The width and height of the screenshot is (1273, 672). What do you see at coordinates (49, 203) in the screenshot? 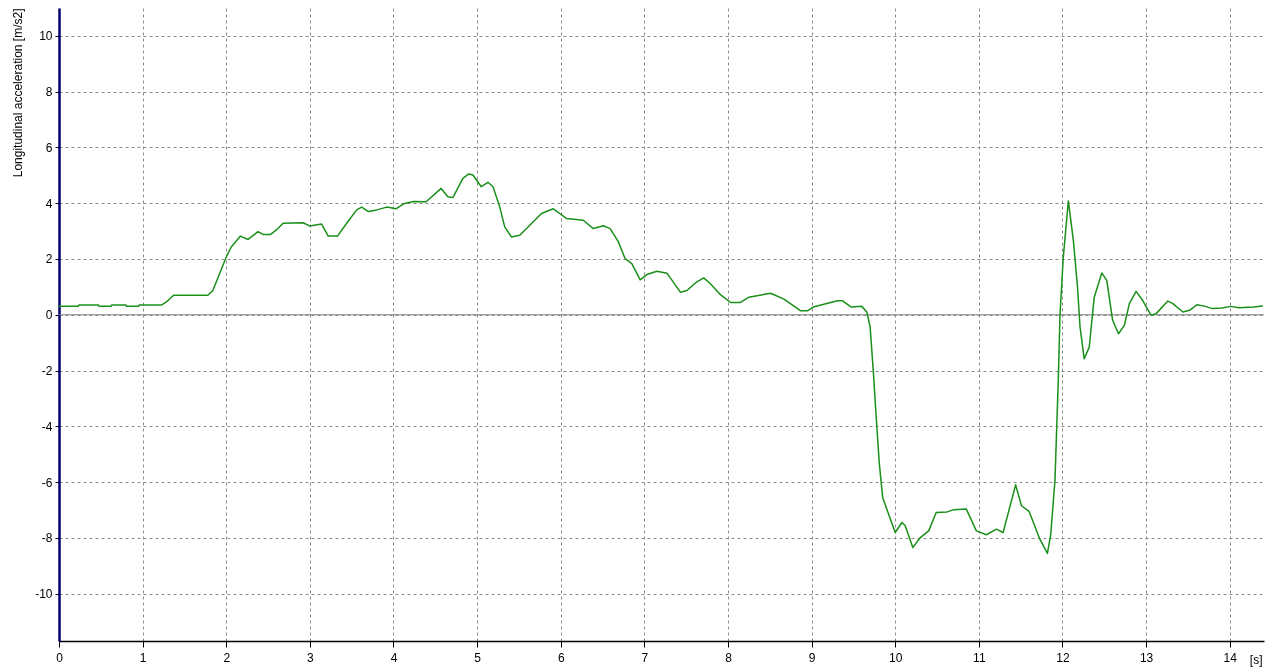
I see `y-tick-label: 4` at bounding box center [49, 203].